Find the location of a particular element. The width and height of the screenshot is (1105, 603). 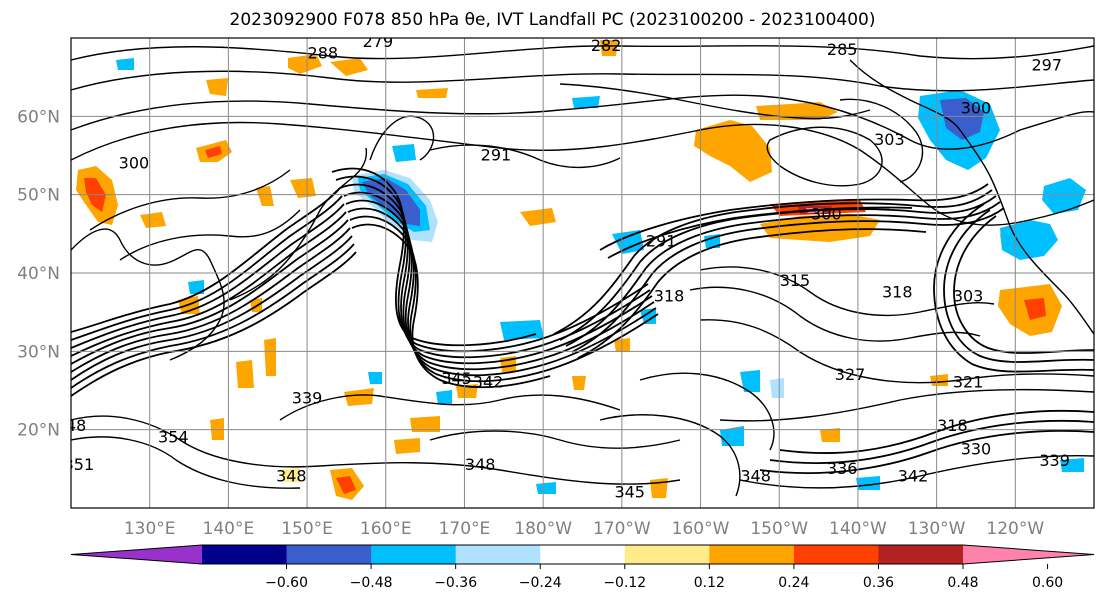

contour-label: 315 is located at coordinates (795, 280).